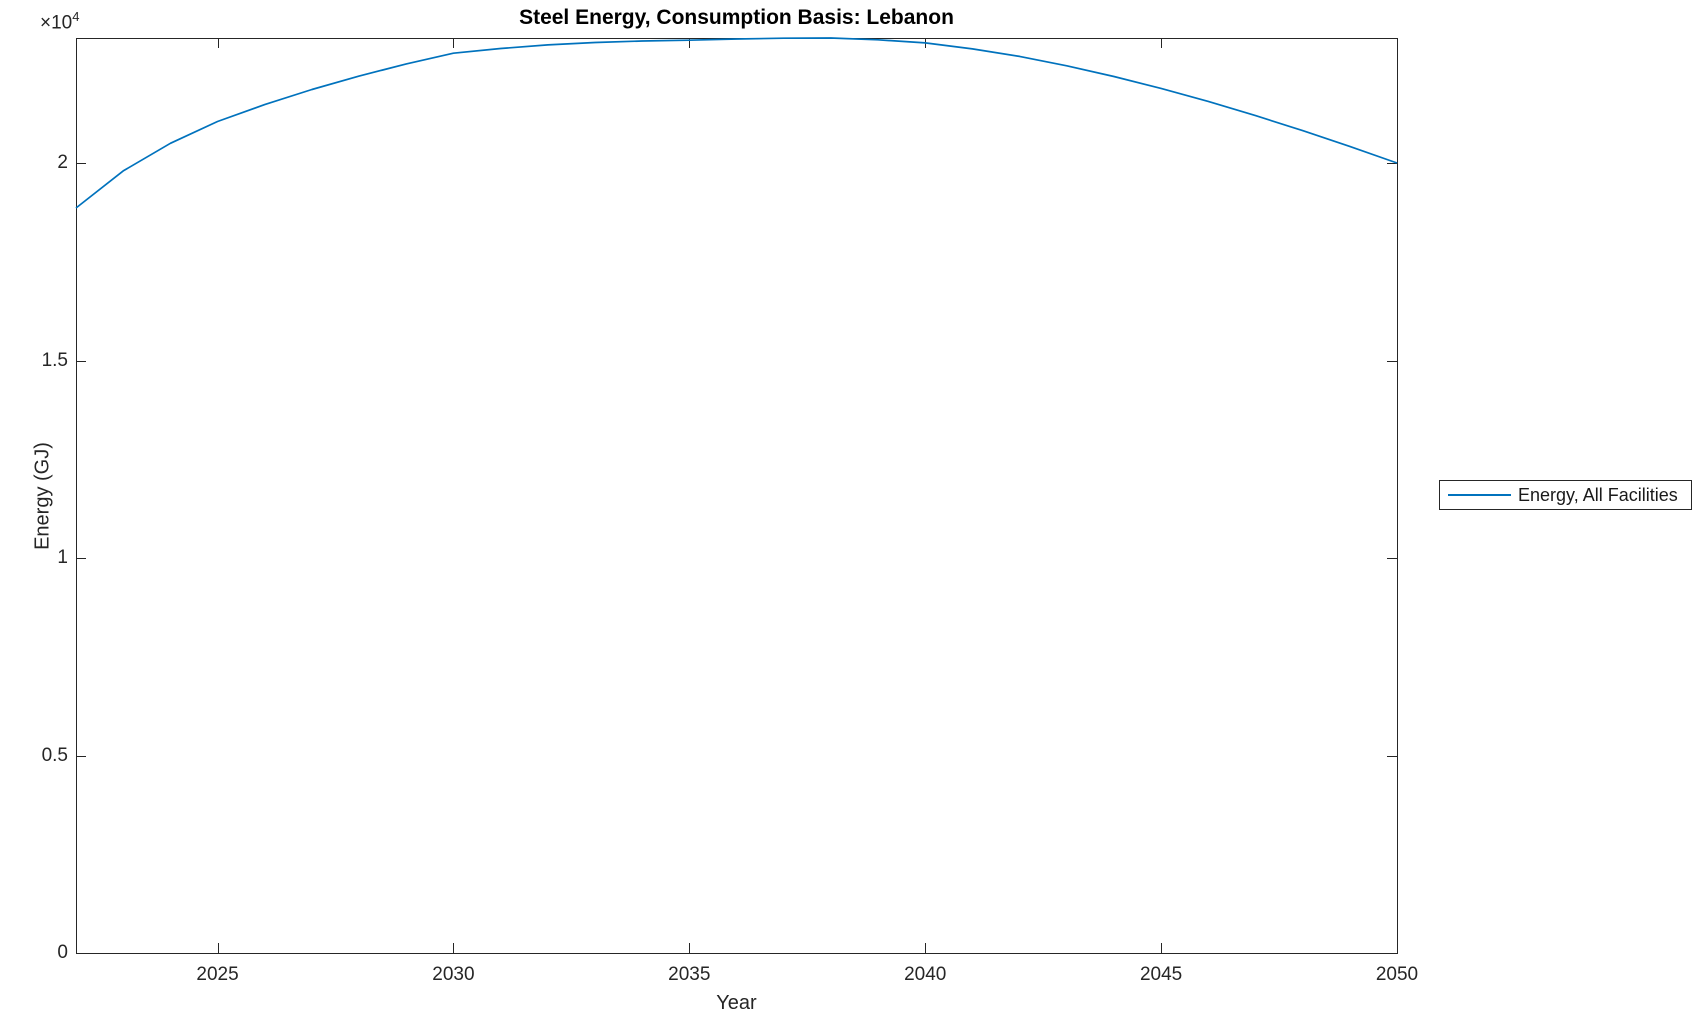  Describe the element at coordinates (689, 974) in the screenshot. I see `x-tick-label: 2035` at that location.